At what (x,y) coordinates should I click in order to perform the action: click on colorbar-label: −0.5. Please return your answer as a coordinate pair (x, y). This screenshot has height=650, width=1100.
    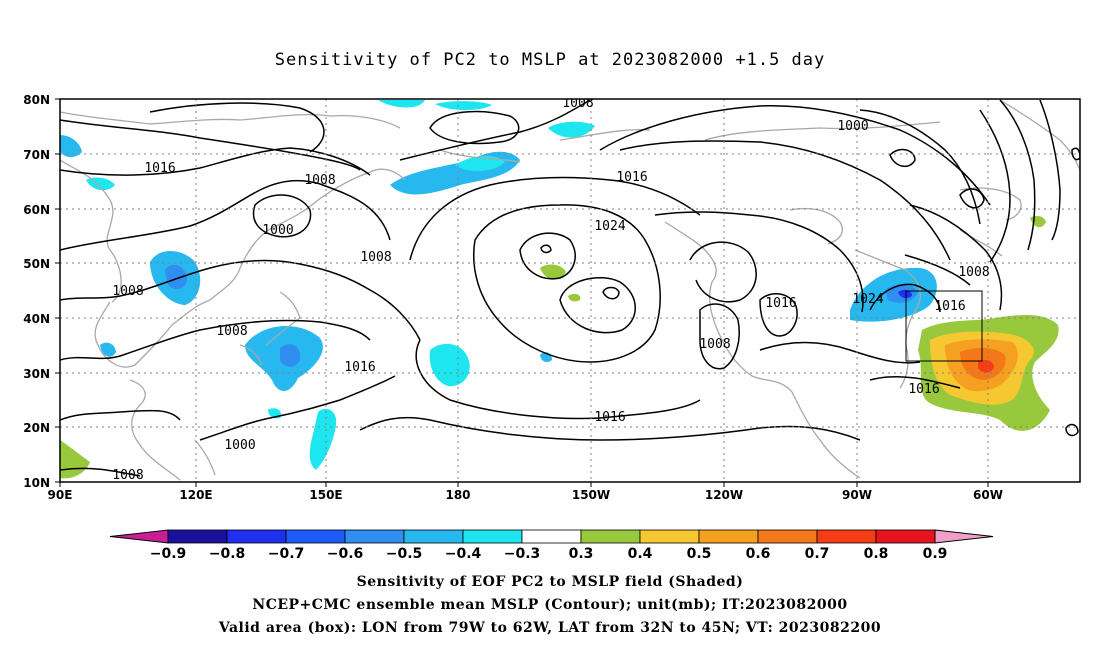
    Looking at the image, I should click on (404, 554).